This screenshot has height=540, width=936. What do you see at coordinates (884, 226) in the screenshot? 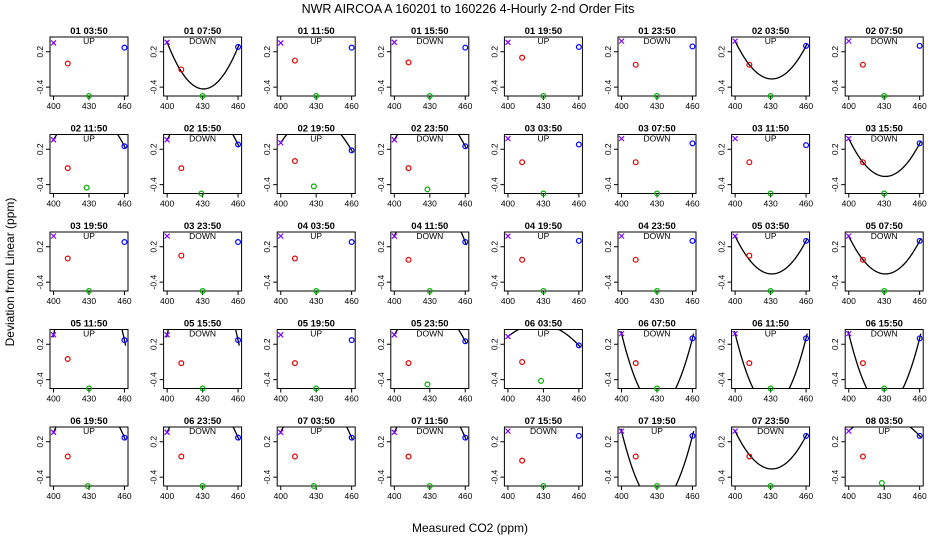
I see `panel-title: 05 07:50` at bounding box center [884, 226].